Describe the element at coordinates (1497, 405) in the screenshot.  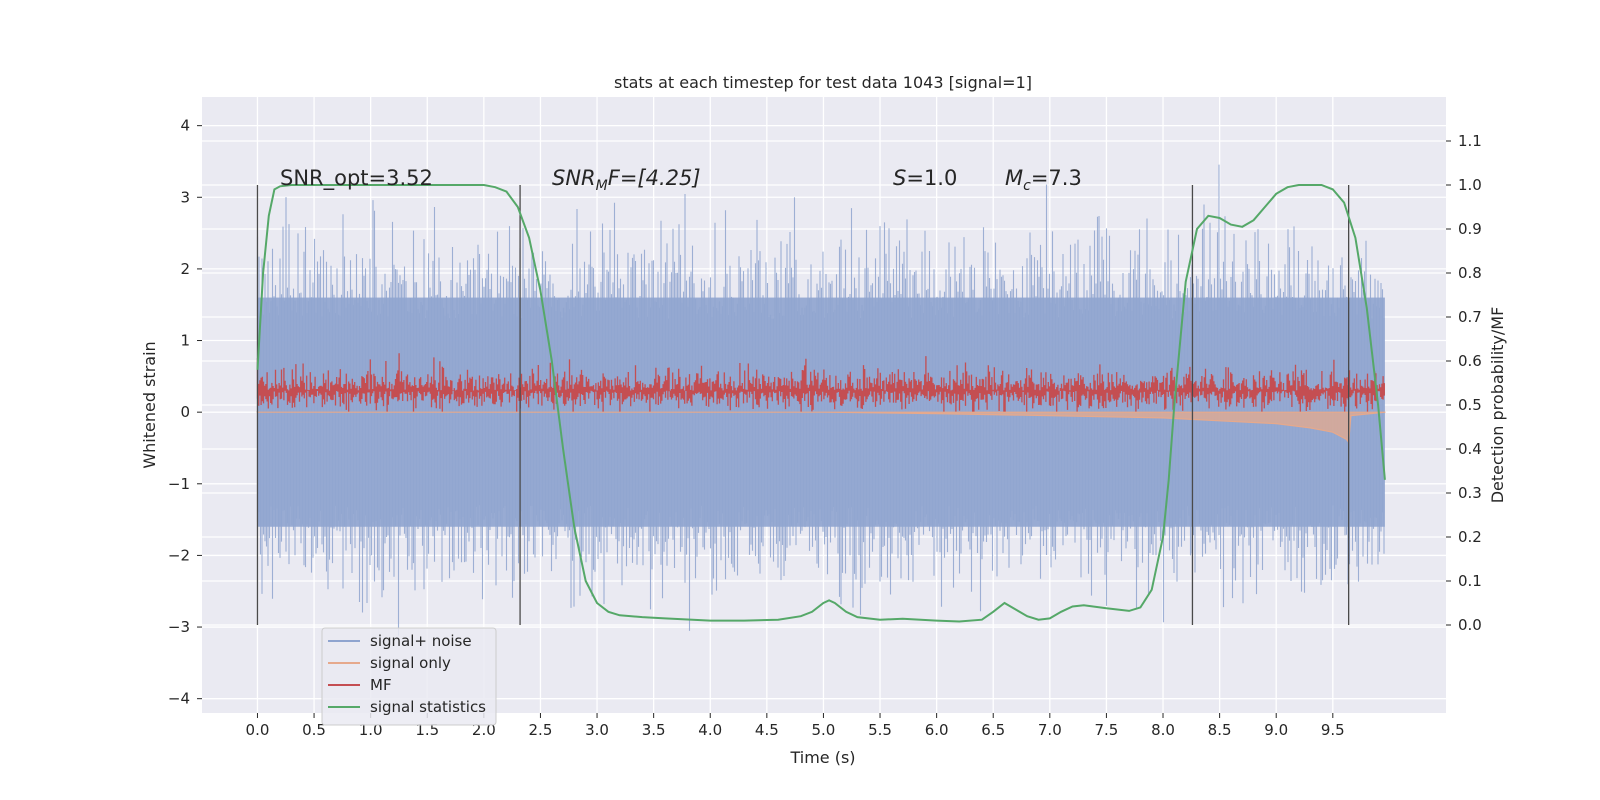
I see `y-axis-label-right: Detection probability/MF` at that location.